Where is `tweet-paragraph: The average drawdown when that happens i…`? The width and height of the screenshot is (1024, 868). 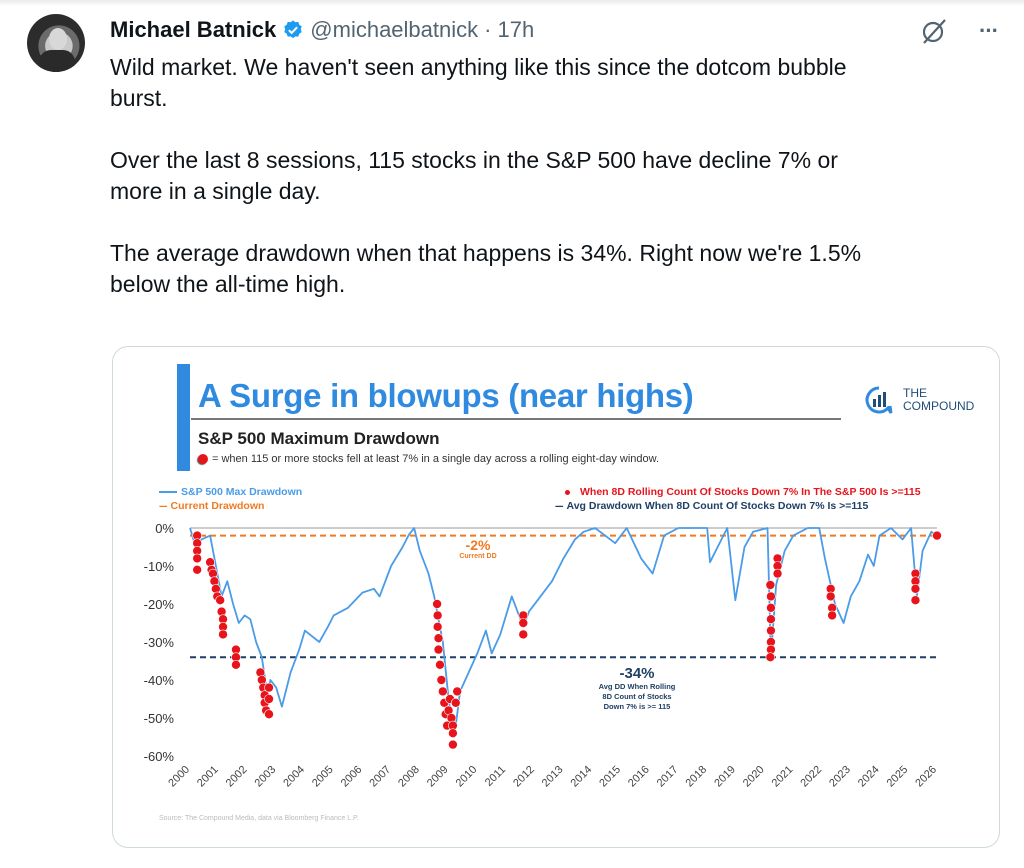 tweet-paragraph: The average drawdown when that happens i… is located at coordinates (485, 269).